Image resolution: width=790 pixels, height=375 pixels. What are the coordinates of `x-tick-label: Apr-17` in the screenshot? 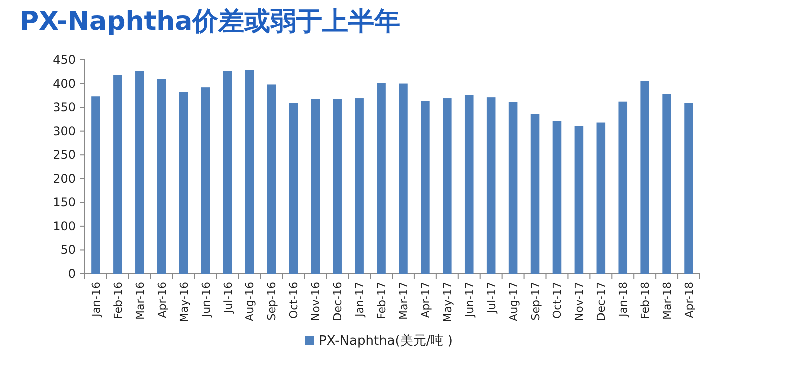 It's located at (425, 300).